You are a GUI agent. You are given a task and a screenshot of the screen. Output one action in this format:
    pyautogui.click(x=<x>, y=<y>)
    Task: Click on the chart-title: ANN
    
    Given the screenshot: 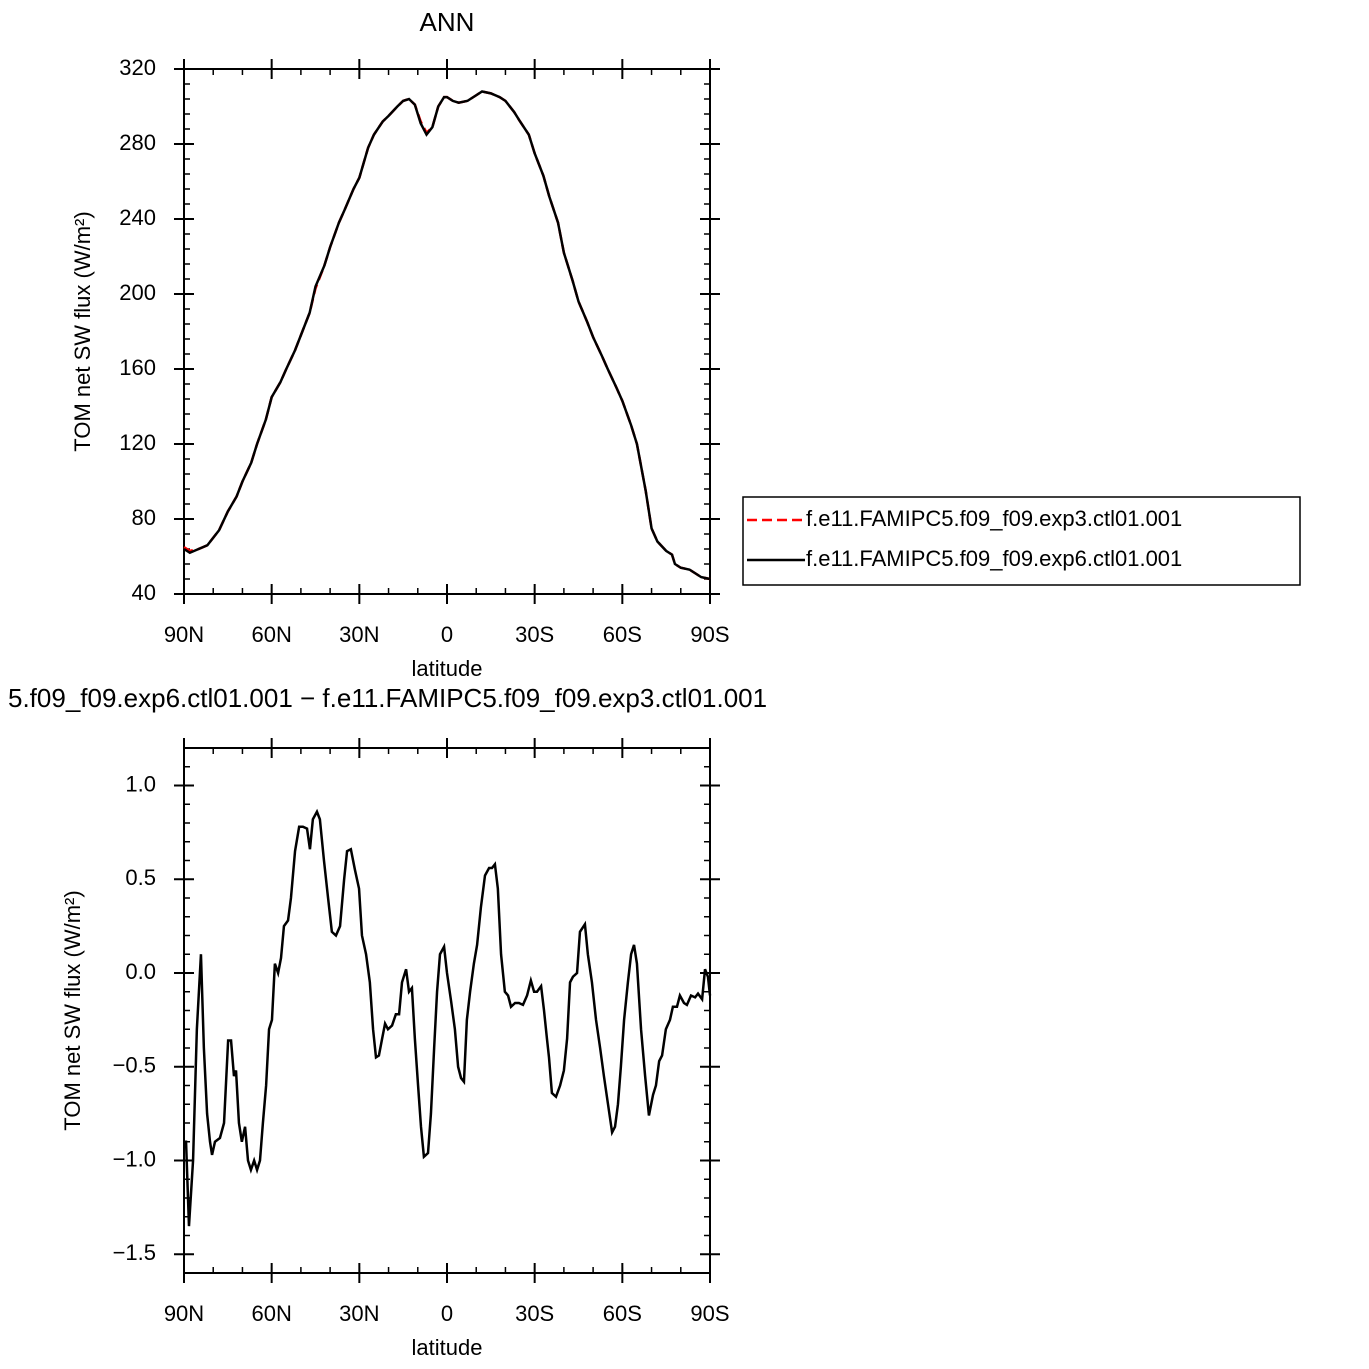 What is the action you would take?
    pyautogui.click(x=447, y=22)
    